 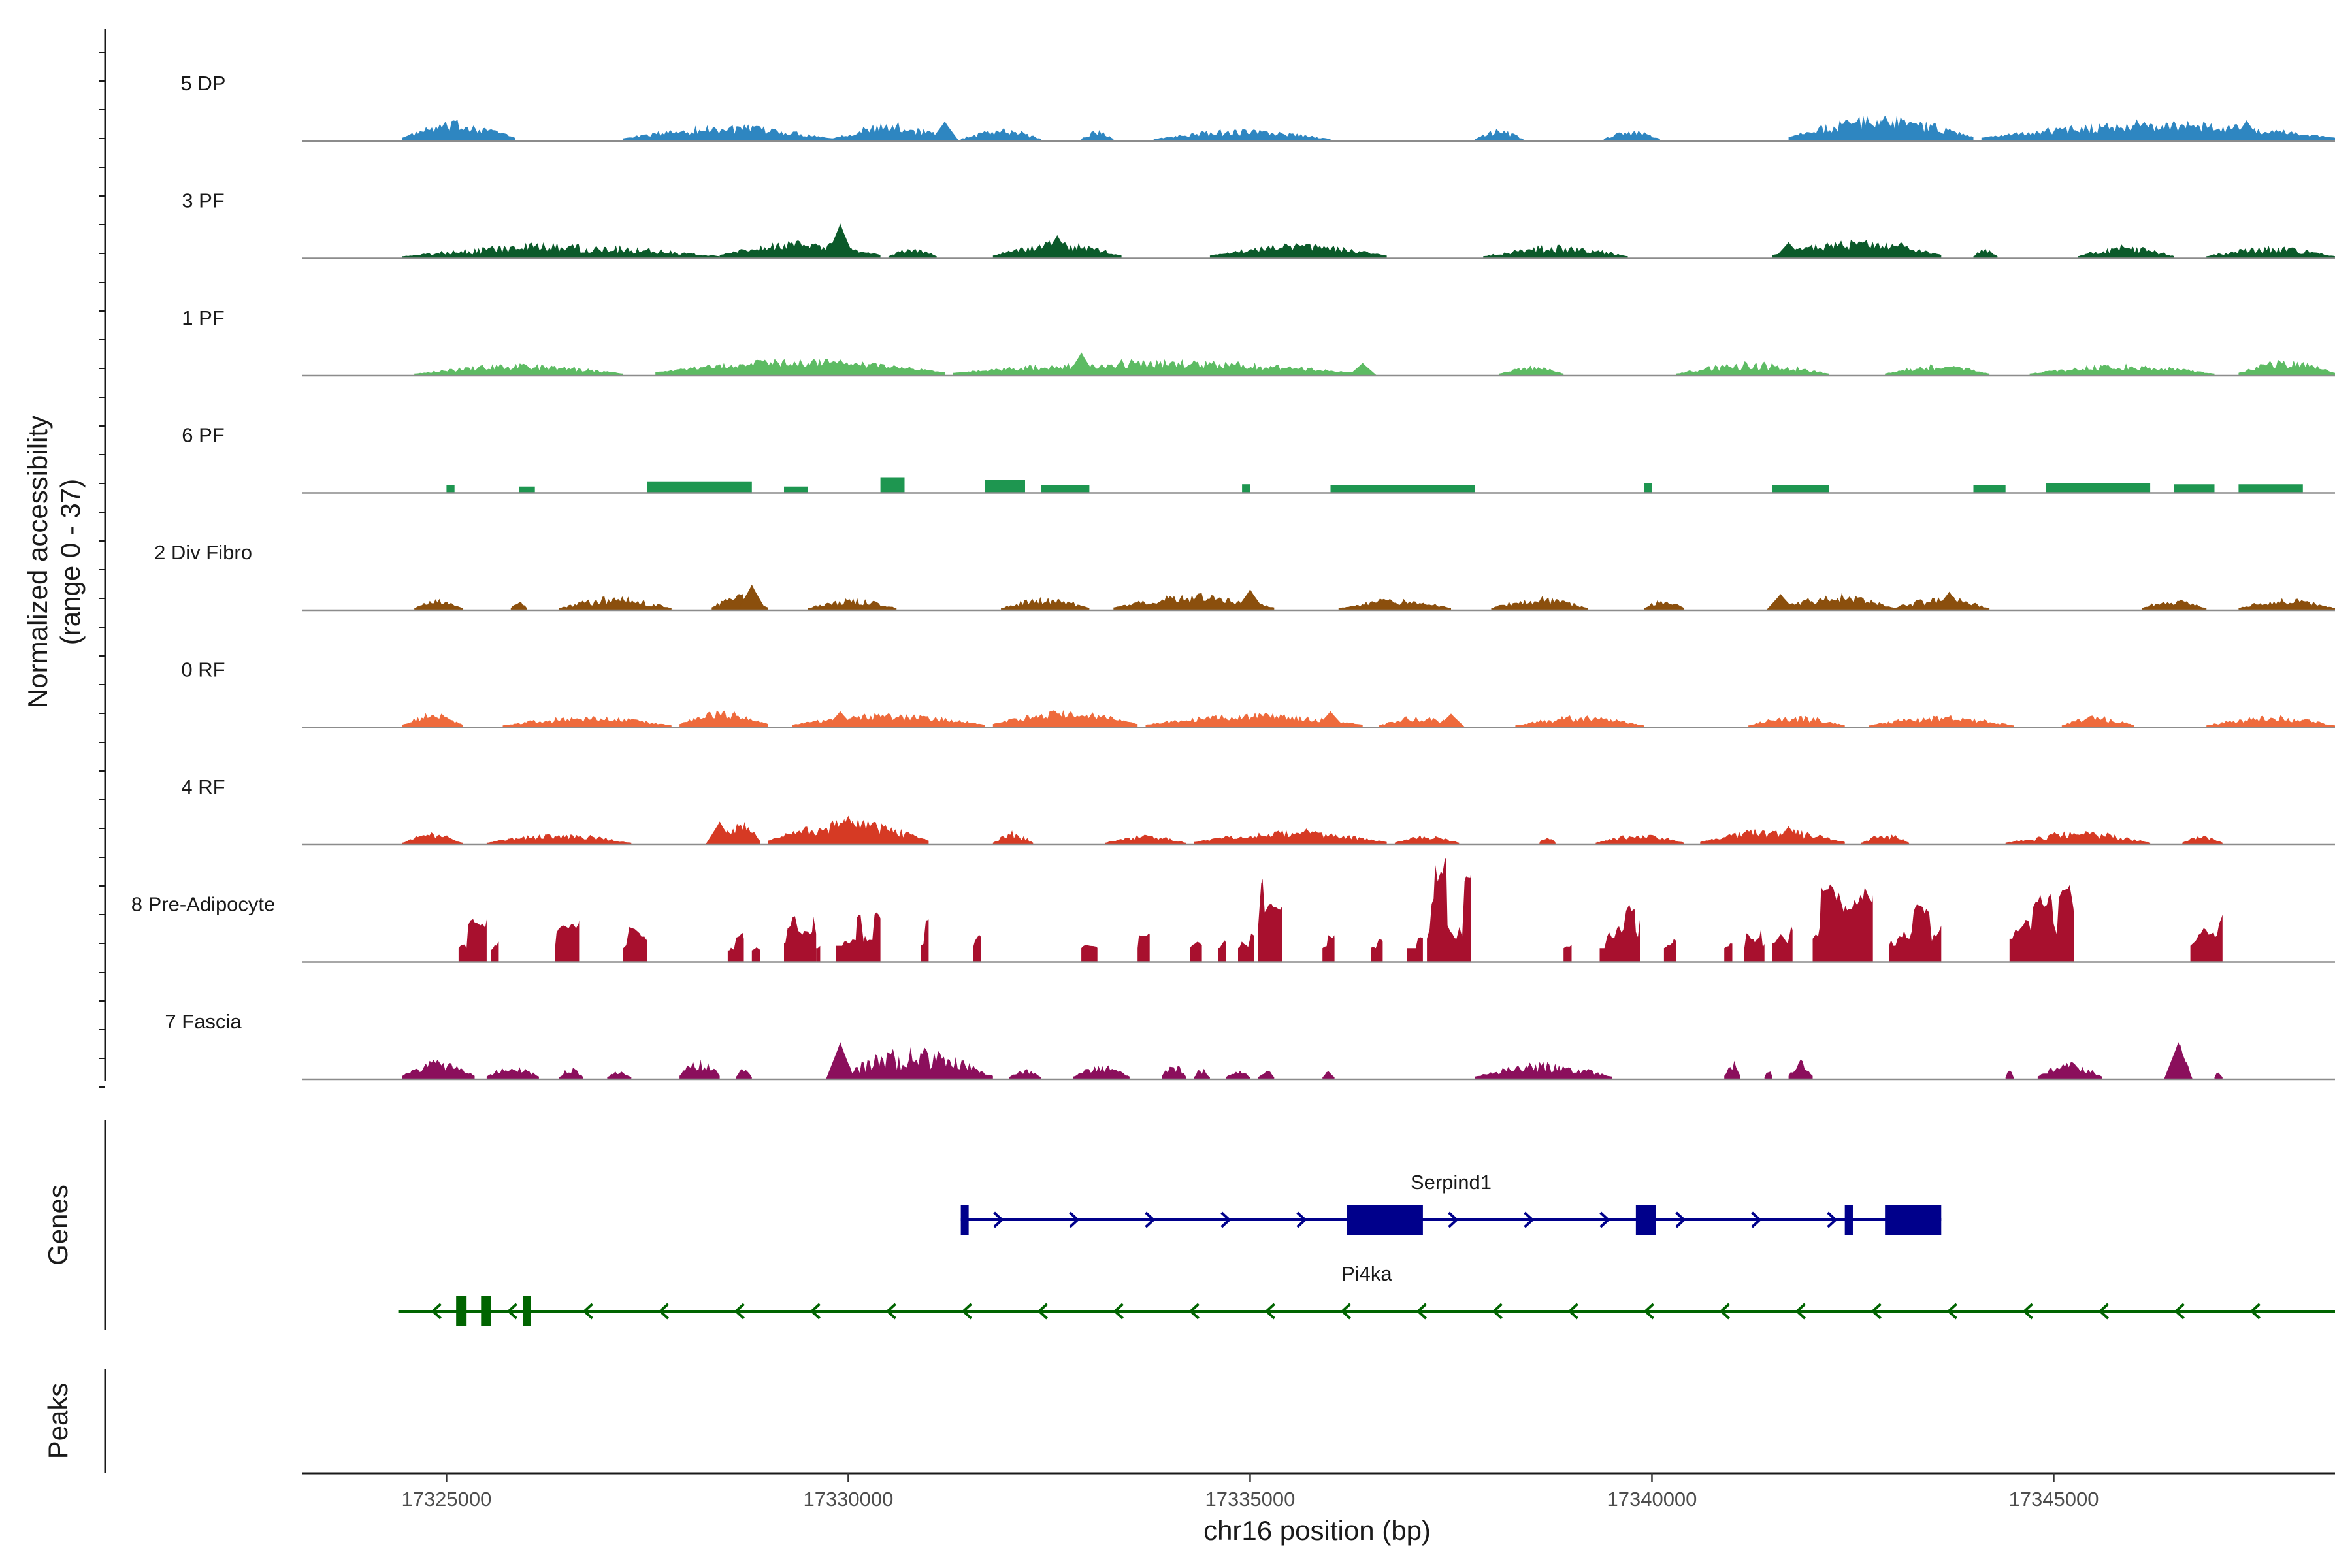 I want to click on genes-panel-title: Genes, so click(x=57, y=1225).